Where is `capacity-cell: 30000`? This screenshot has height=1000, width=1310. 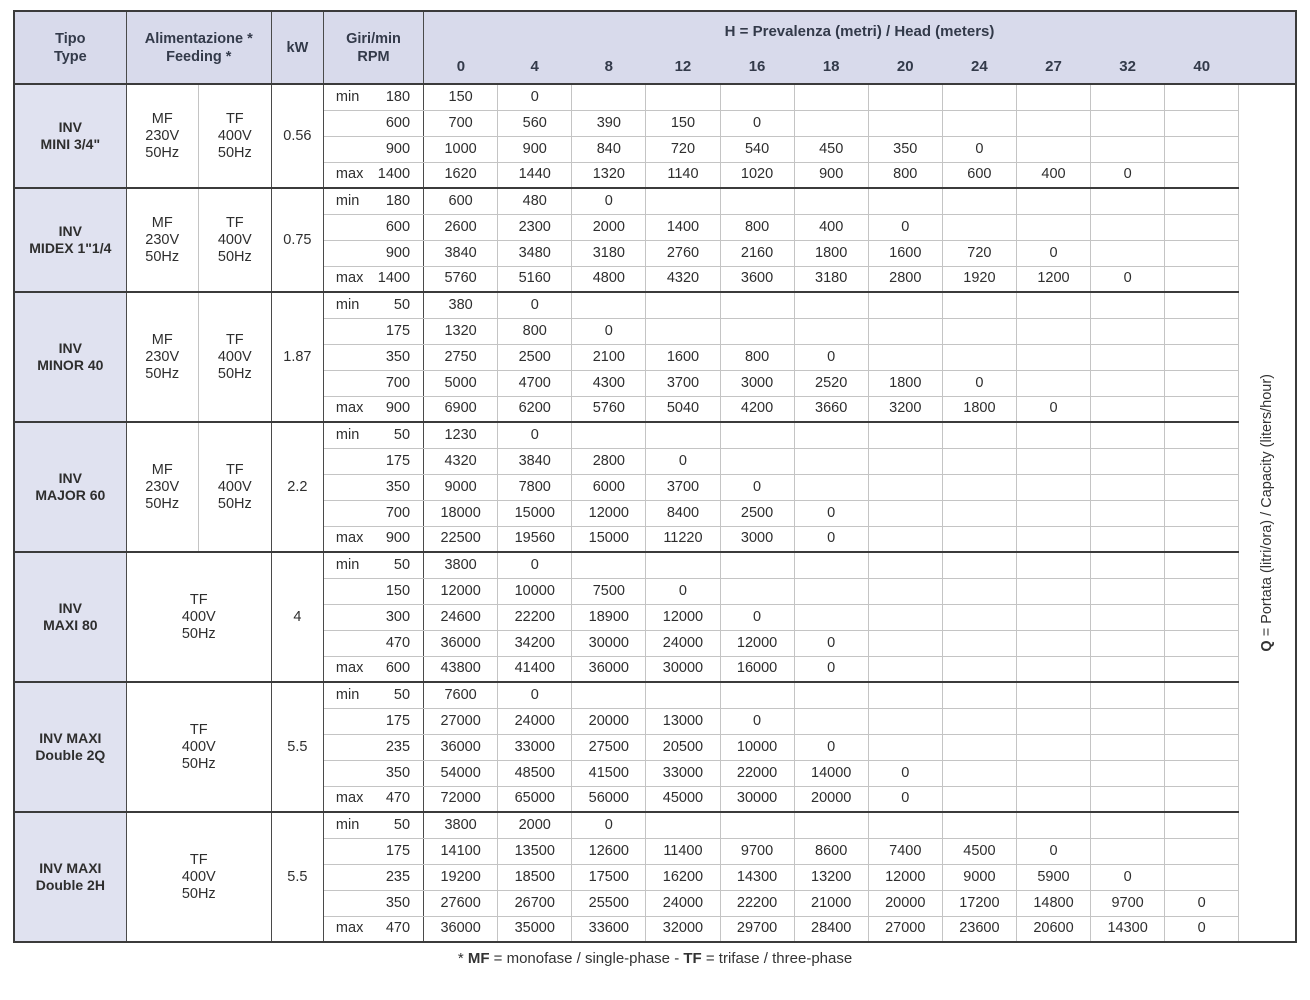
capacity-cell: 30000 is located at coordinates (609, 643).